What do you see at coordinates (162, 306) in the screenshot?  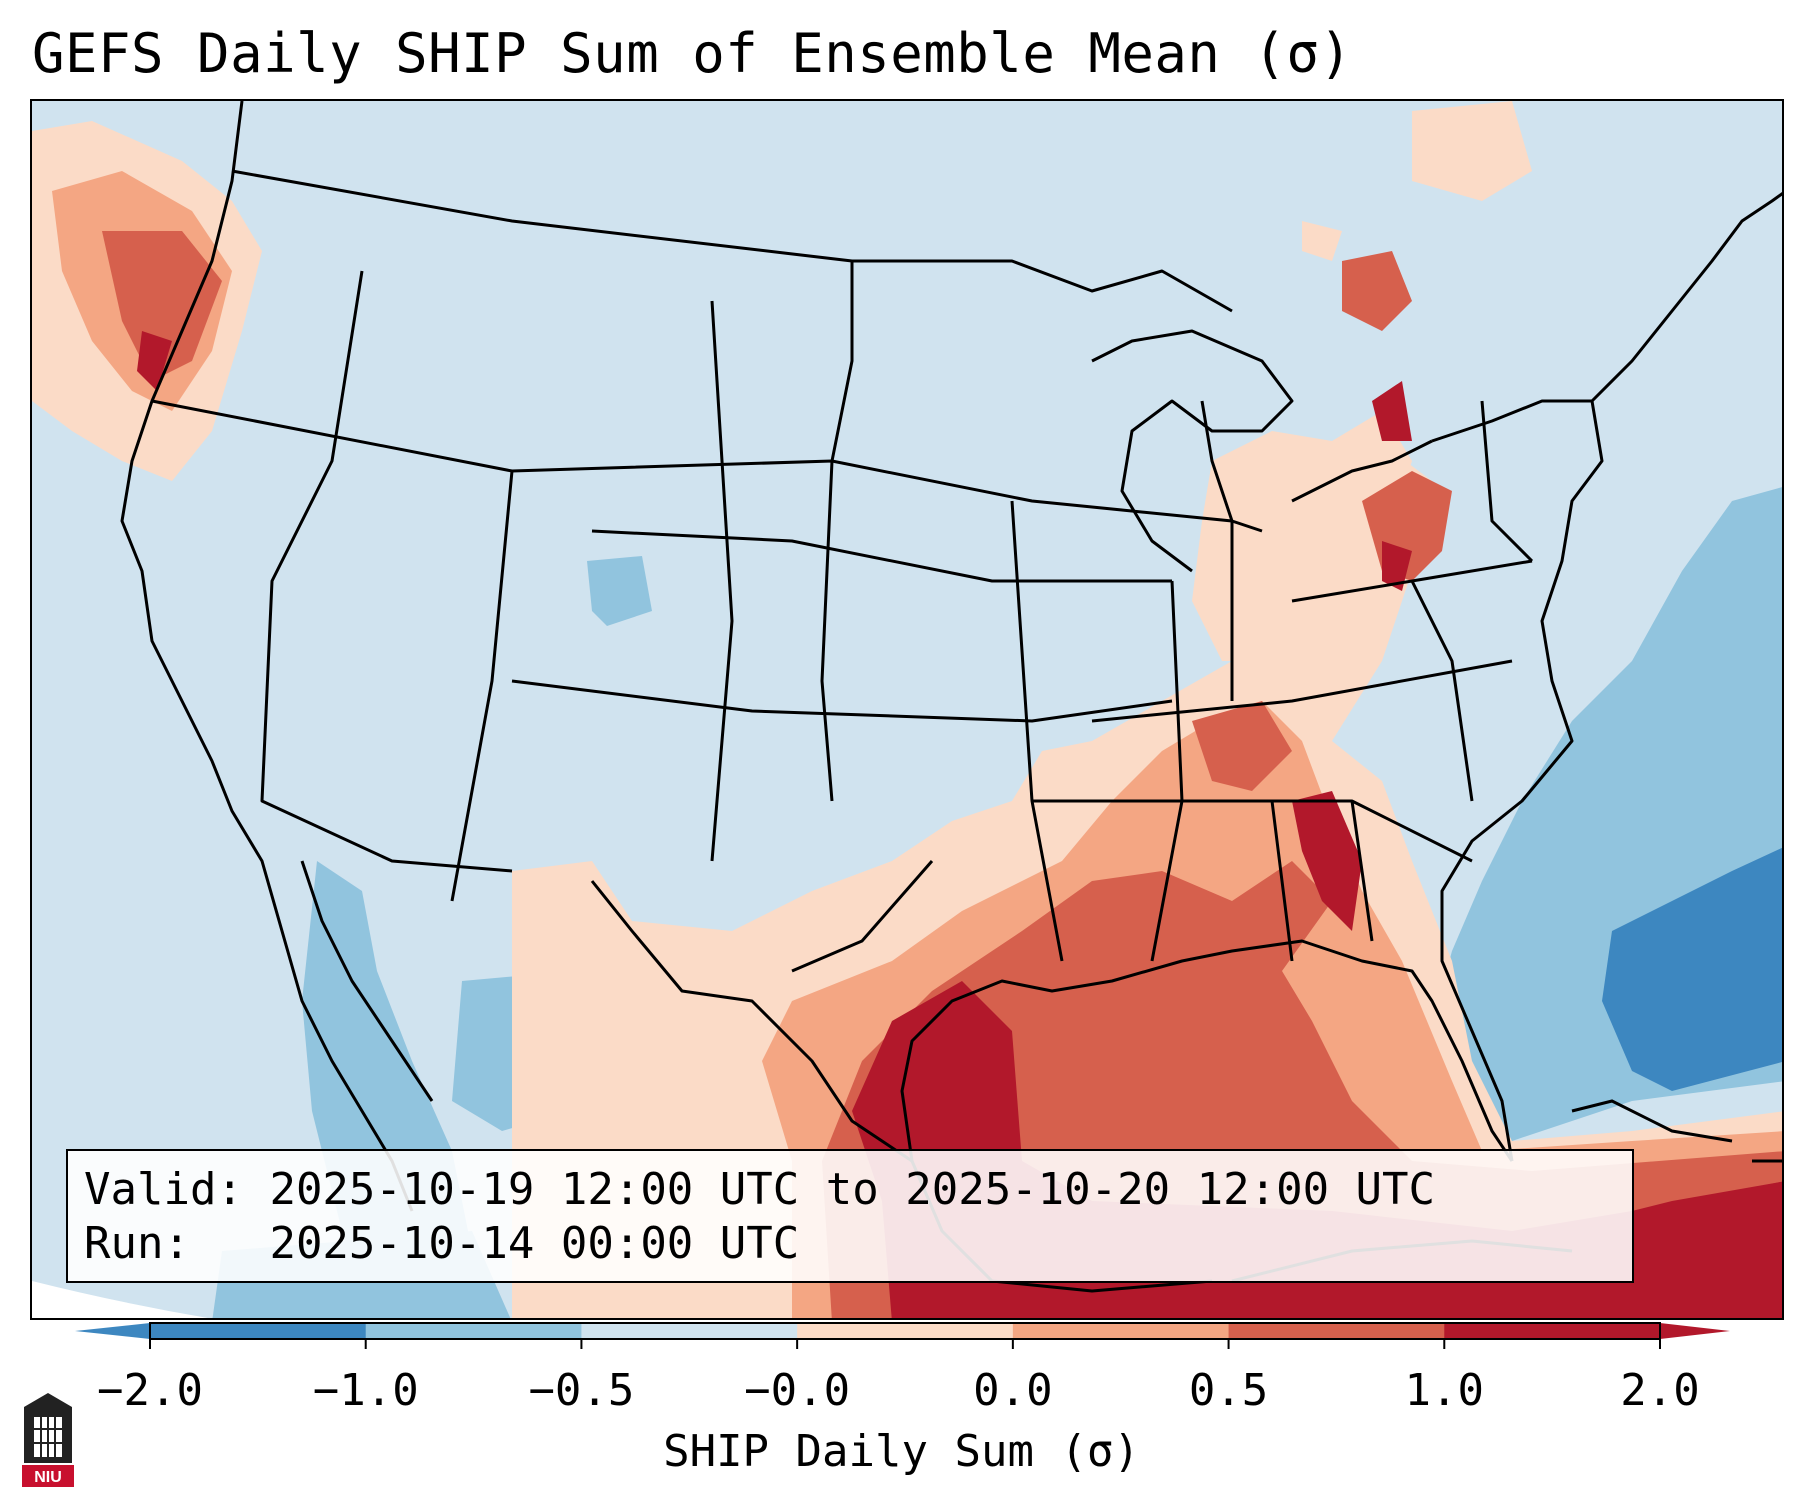 I see `pacific-nw-moderate-positive` at bounding box center [162, 306].